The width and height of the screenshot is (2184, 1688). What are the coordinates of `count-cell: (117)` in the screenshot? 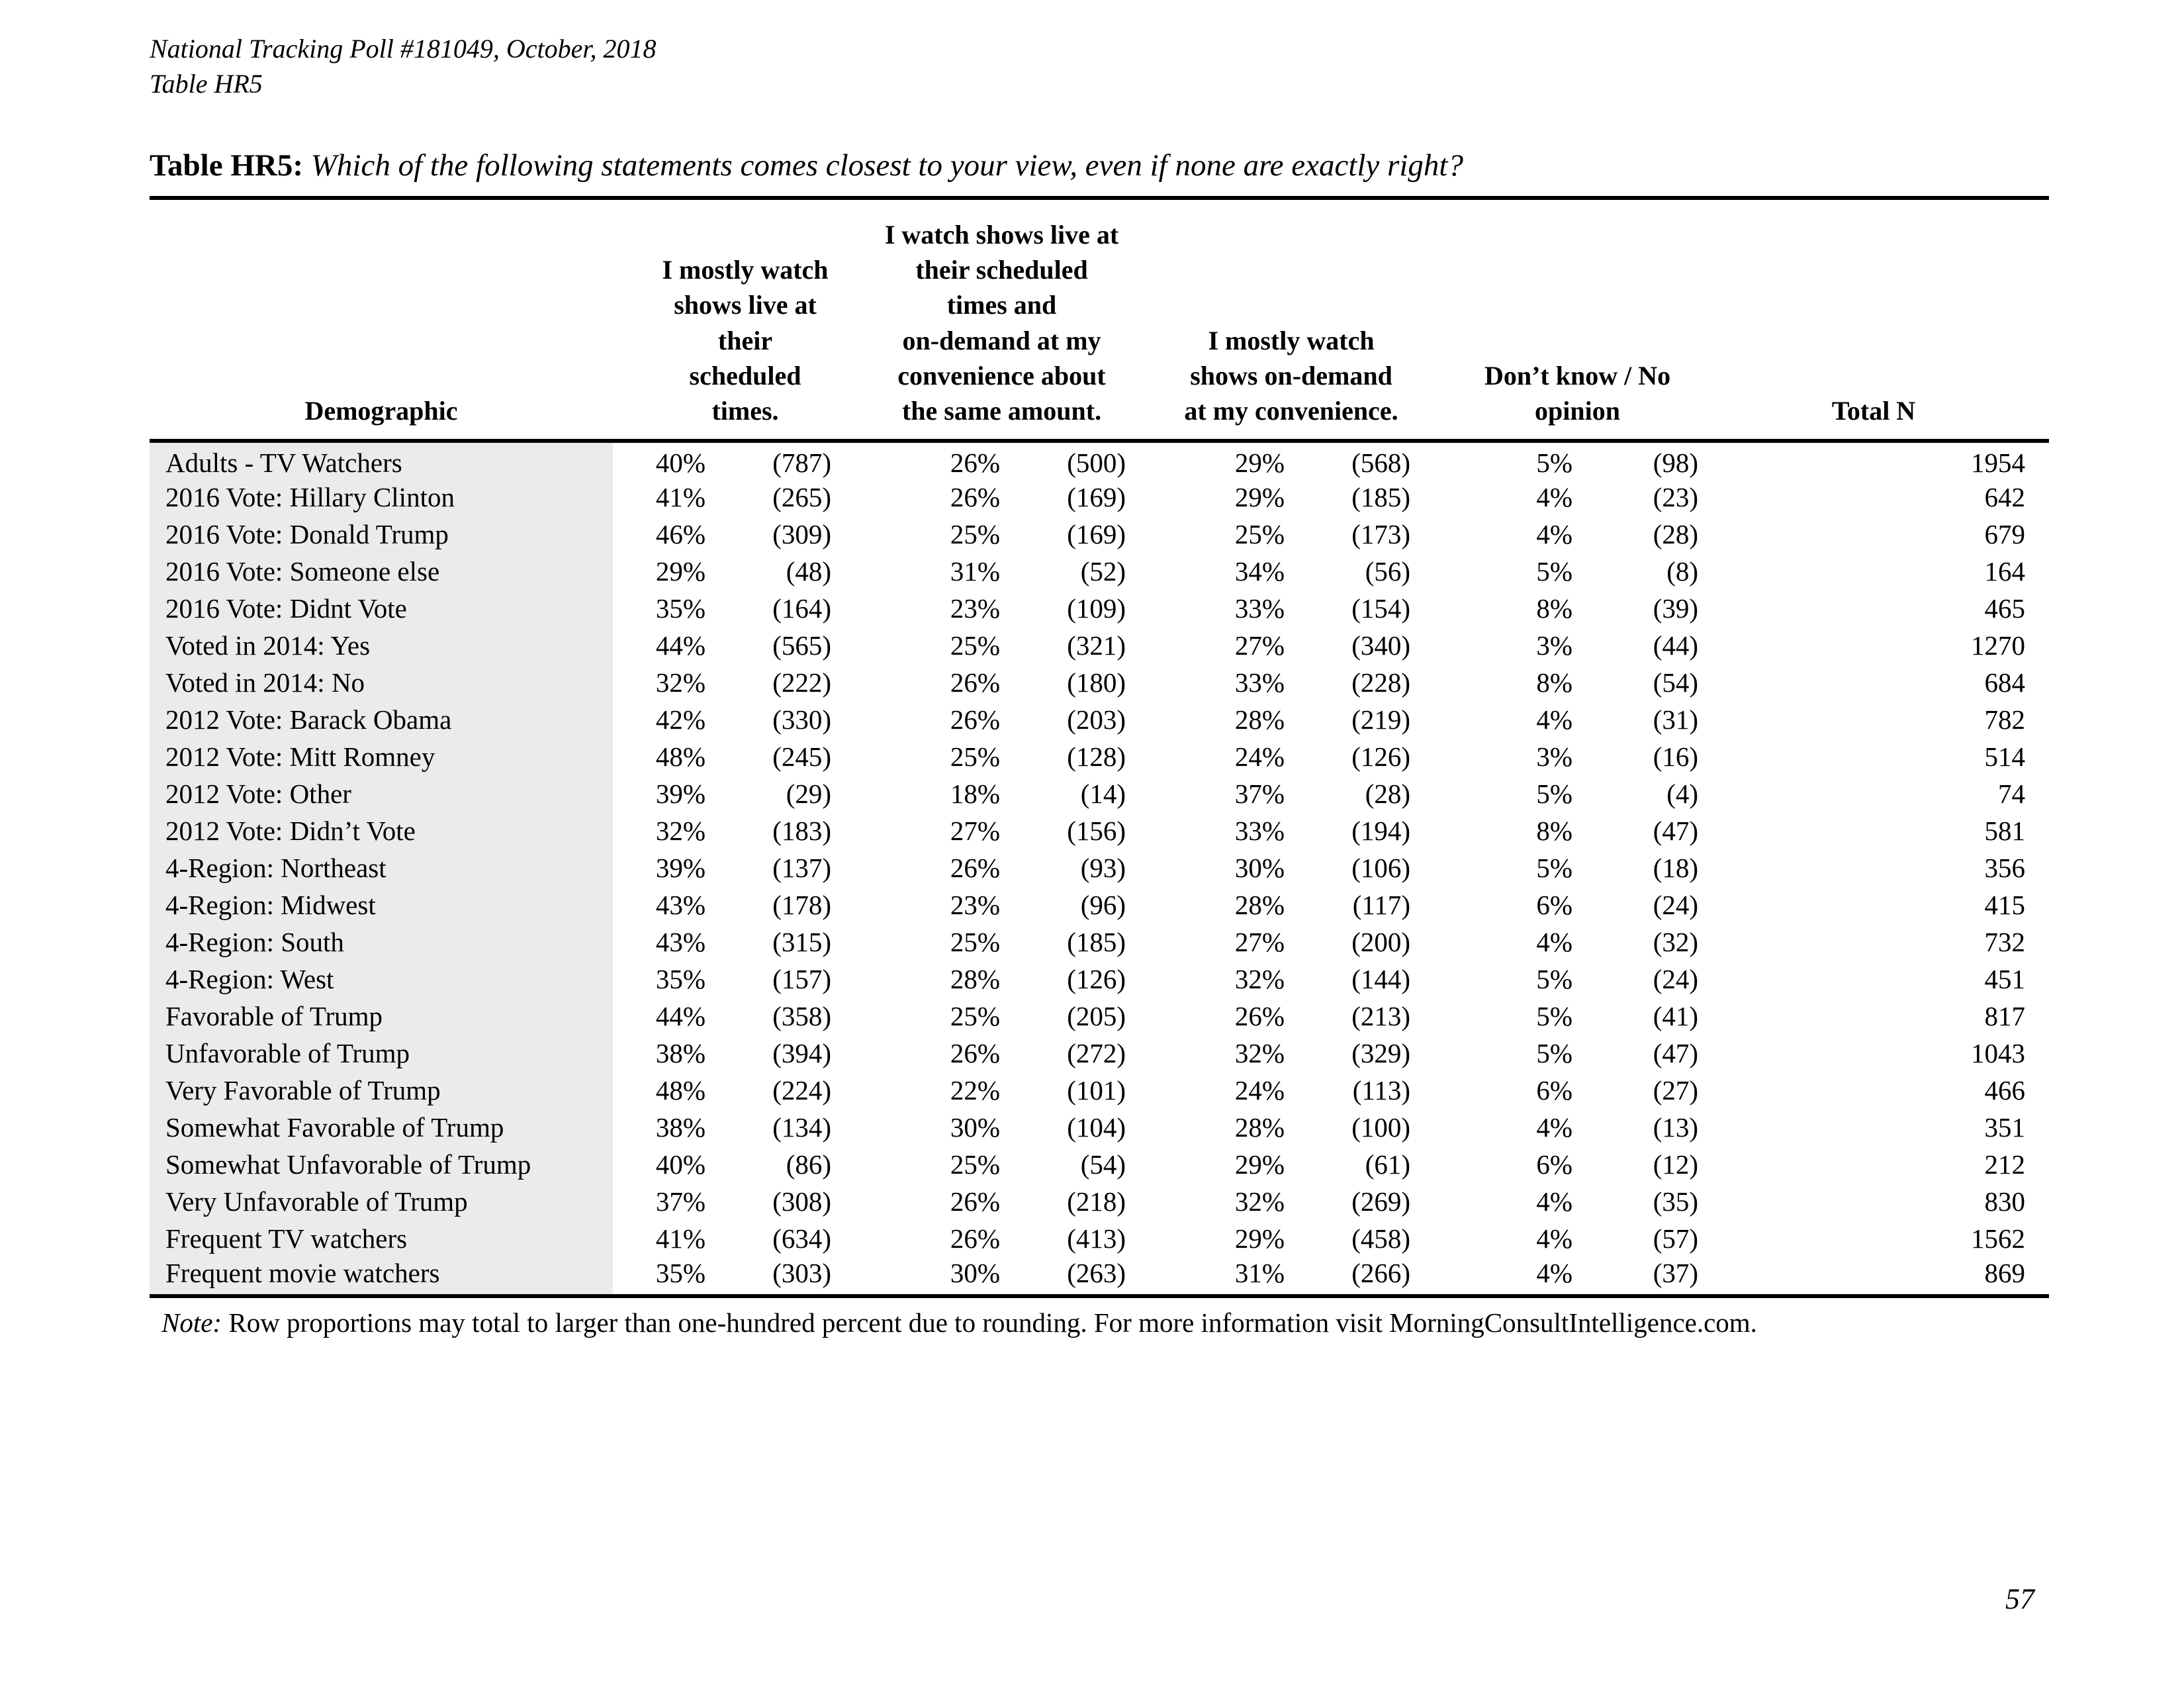 It's located at (1382, 905).